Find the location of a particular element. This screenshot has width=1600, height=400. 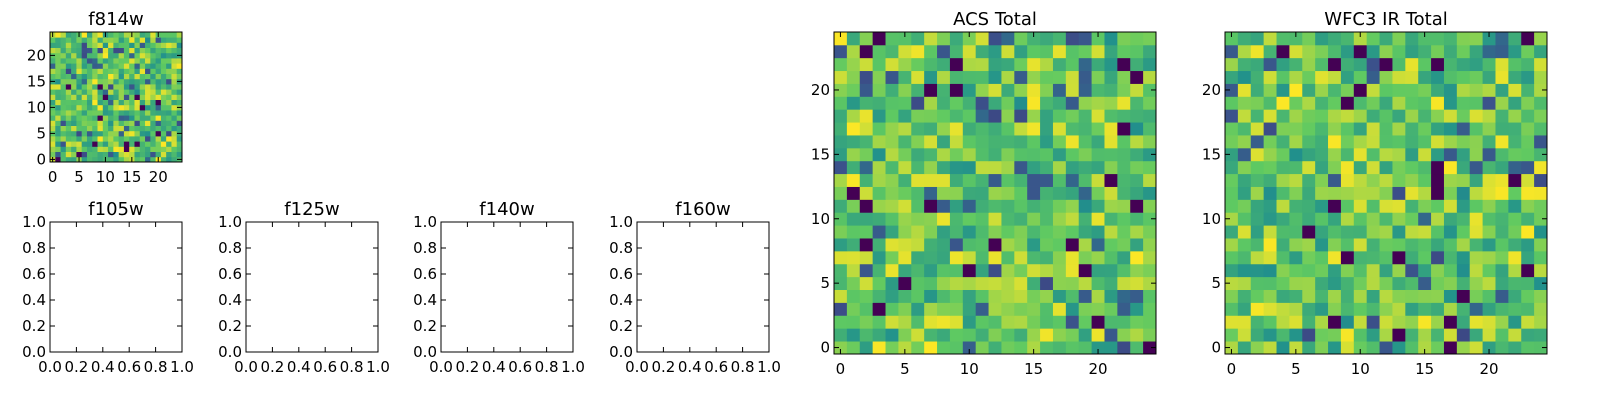

chart-title-wfc3-ir-total: WFC3 IR Total is located at coordinates (1385, 19).